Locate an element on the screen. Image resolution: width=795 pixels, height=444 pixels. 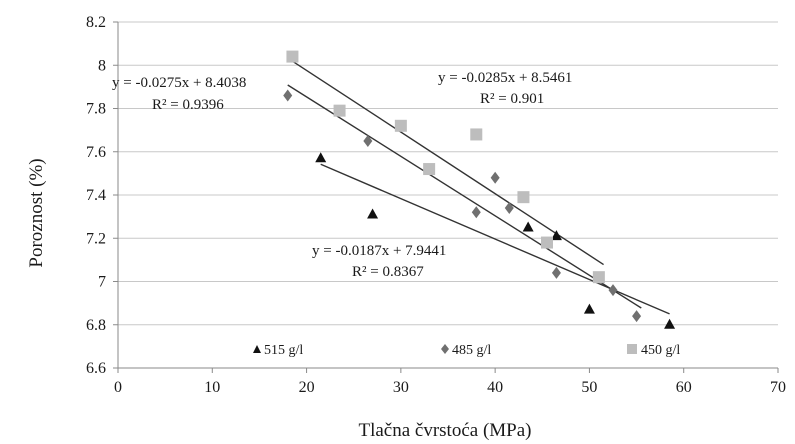
x-tick-label: 20 is located at coordinates (307, 387).